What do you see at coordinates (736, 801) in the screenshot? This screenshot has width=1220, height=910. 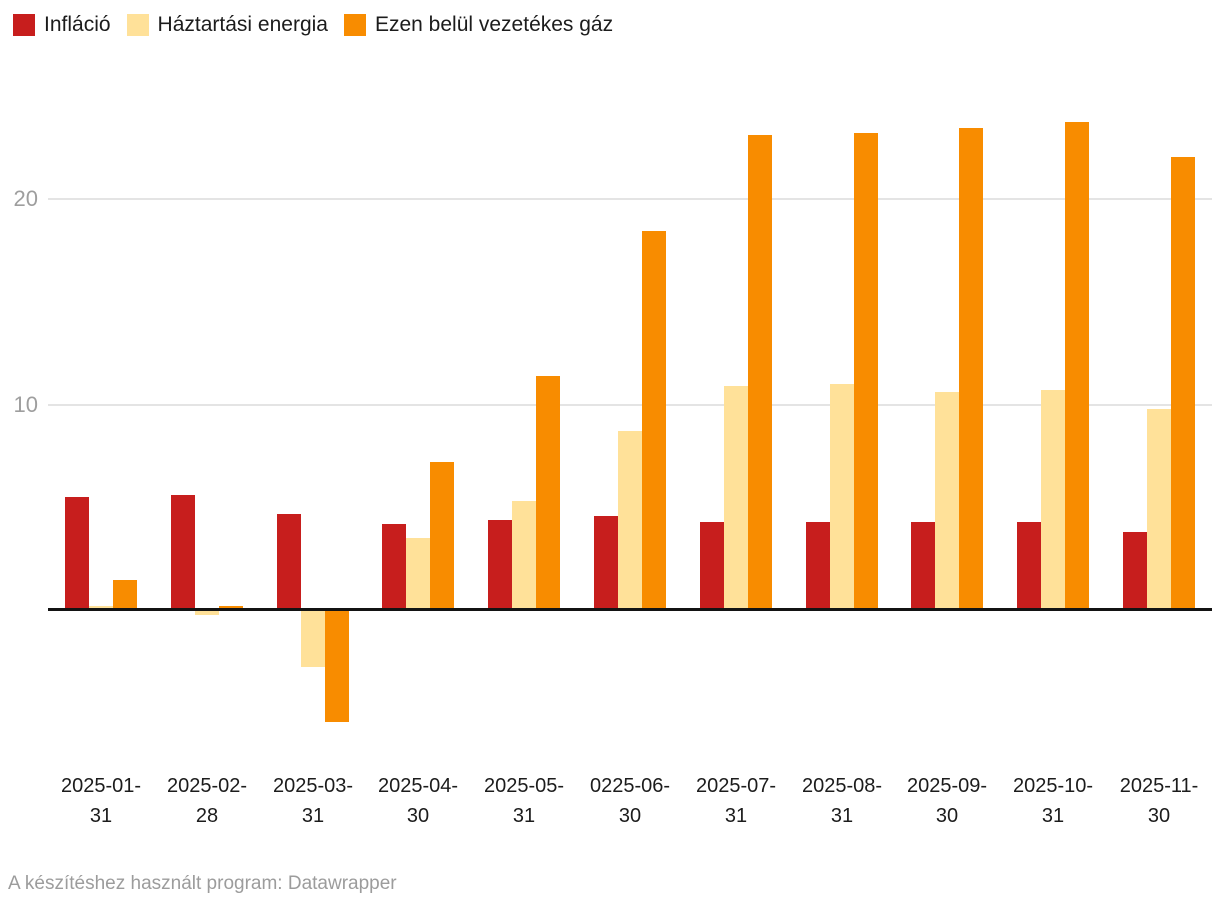 I see `x-tick-label-2025-07-31: 2025-07- 31` at bounding box center [736, 801].